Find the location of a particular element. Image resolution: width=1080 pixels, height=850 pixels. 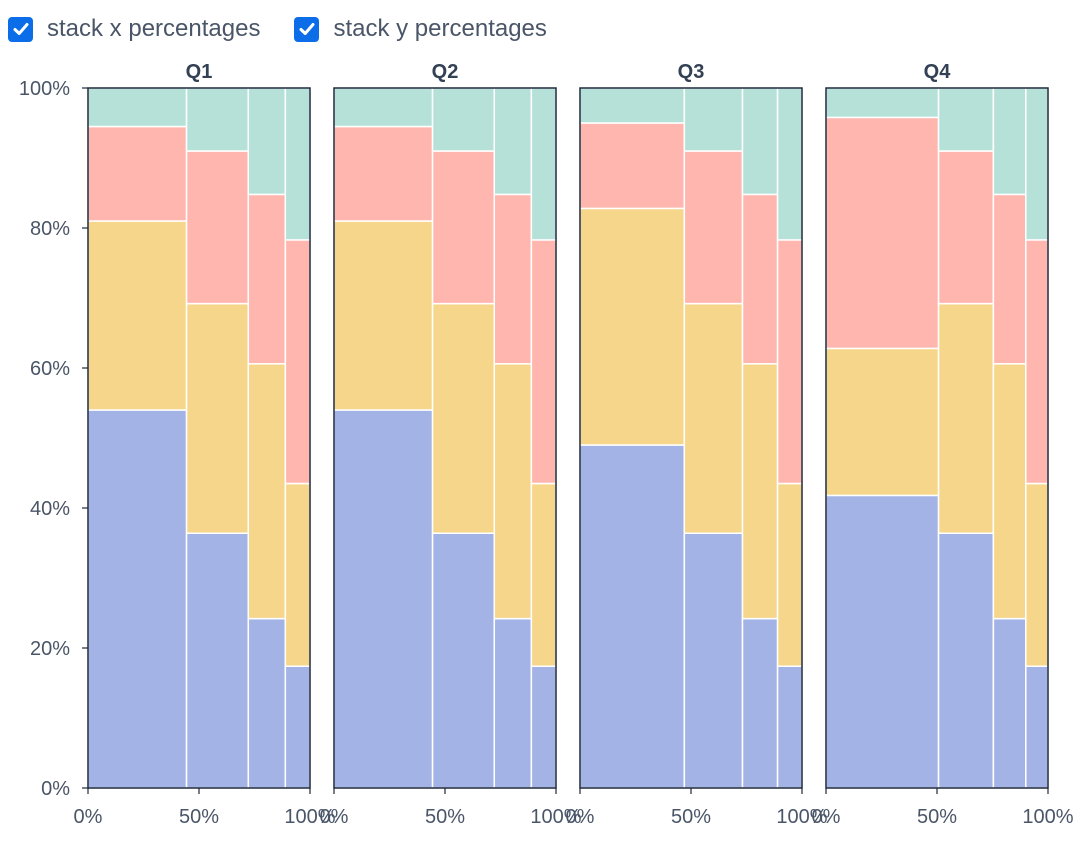

stack-y-label: stack y percentages is located at coordinates (440, 28).